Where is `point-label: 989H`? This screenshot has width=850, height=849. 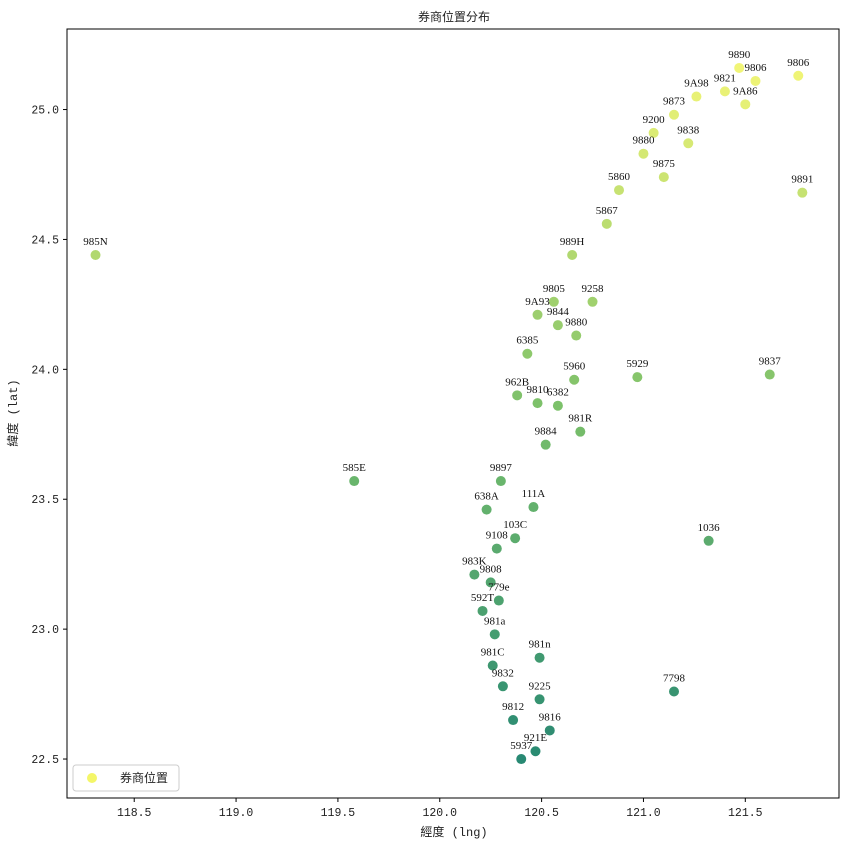
point-label: 989H is located at coordinates (572, 242).